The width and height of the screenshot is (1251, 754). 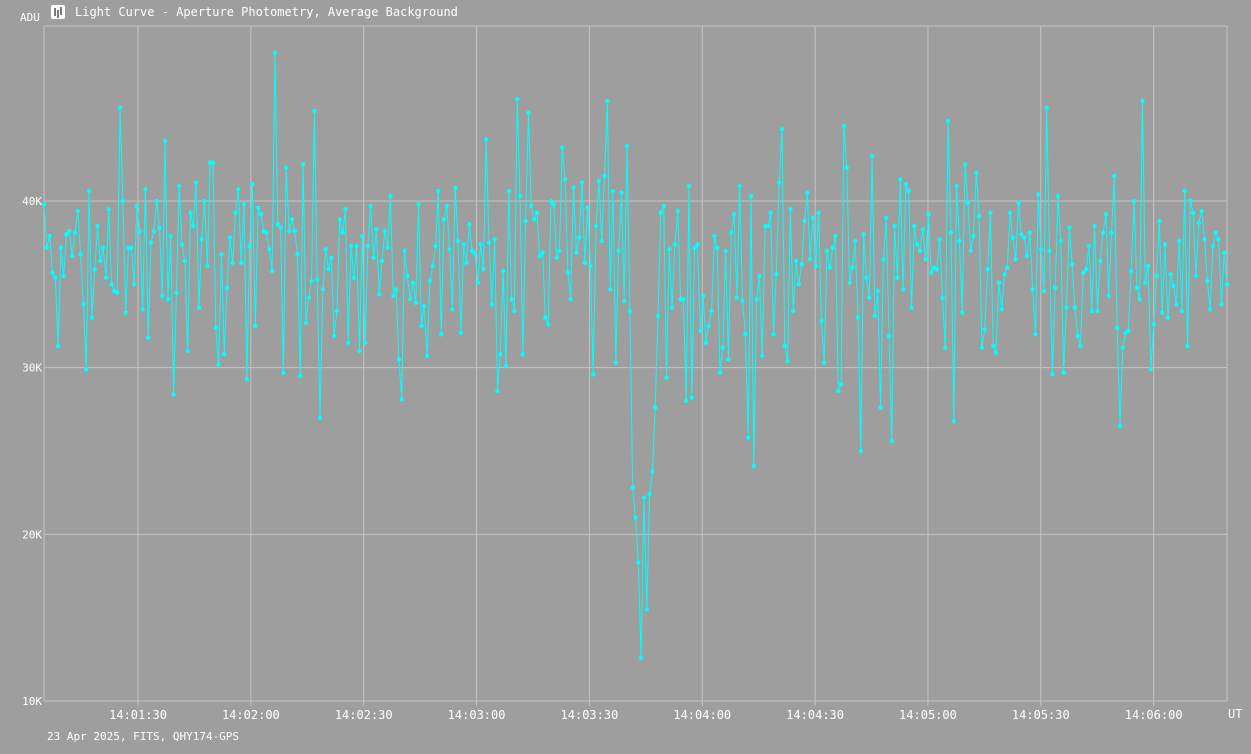 What do you see at coordinates (477, 715) in the screenshot?
I see `x-tick-label: 14:03:00` at bounding box center [477, 715].